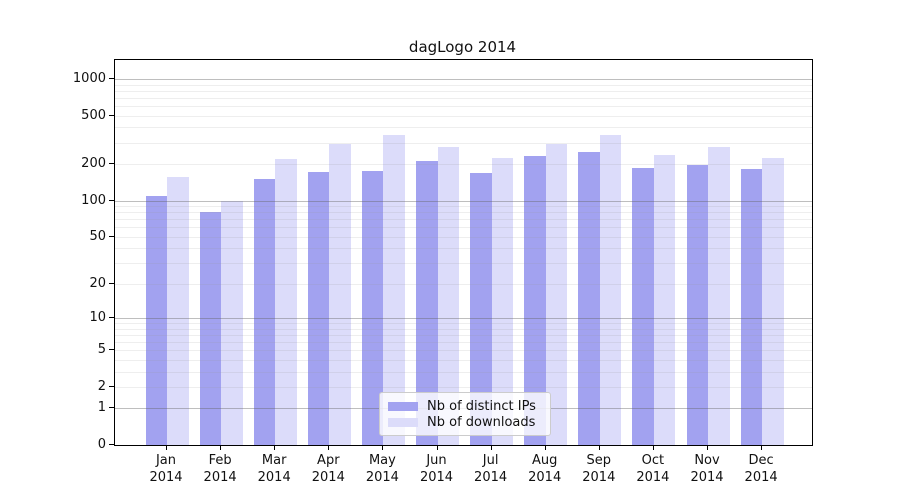 The width and height of the screenshot is (900, 500). What do you see at coordinates (403, 406) in the screenshot?
I see `legend-swatch-distinct-ips` at bounding box center [403, 406].